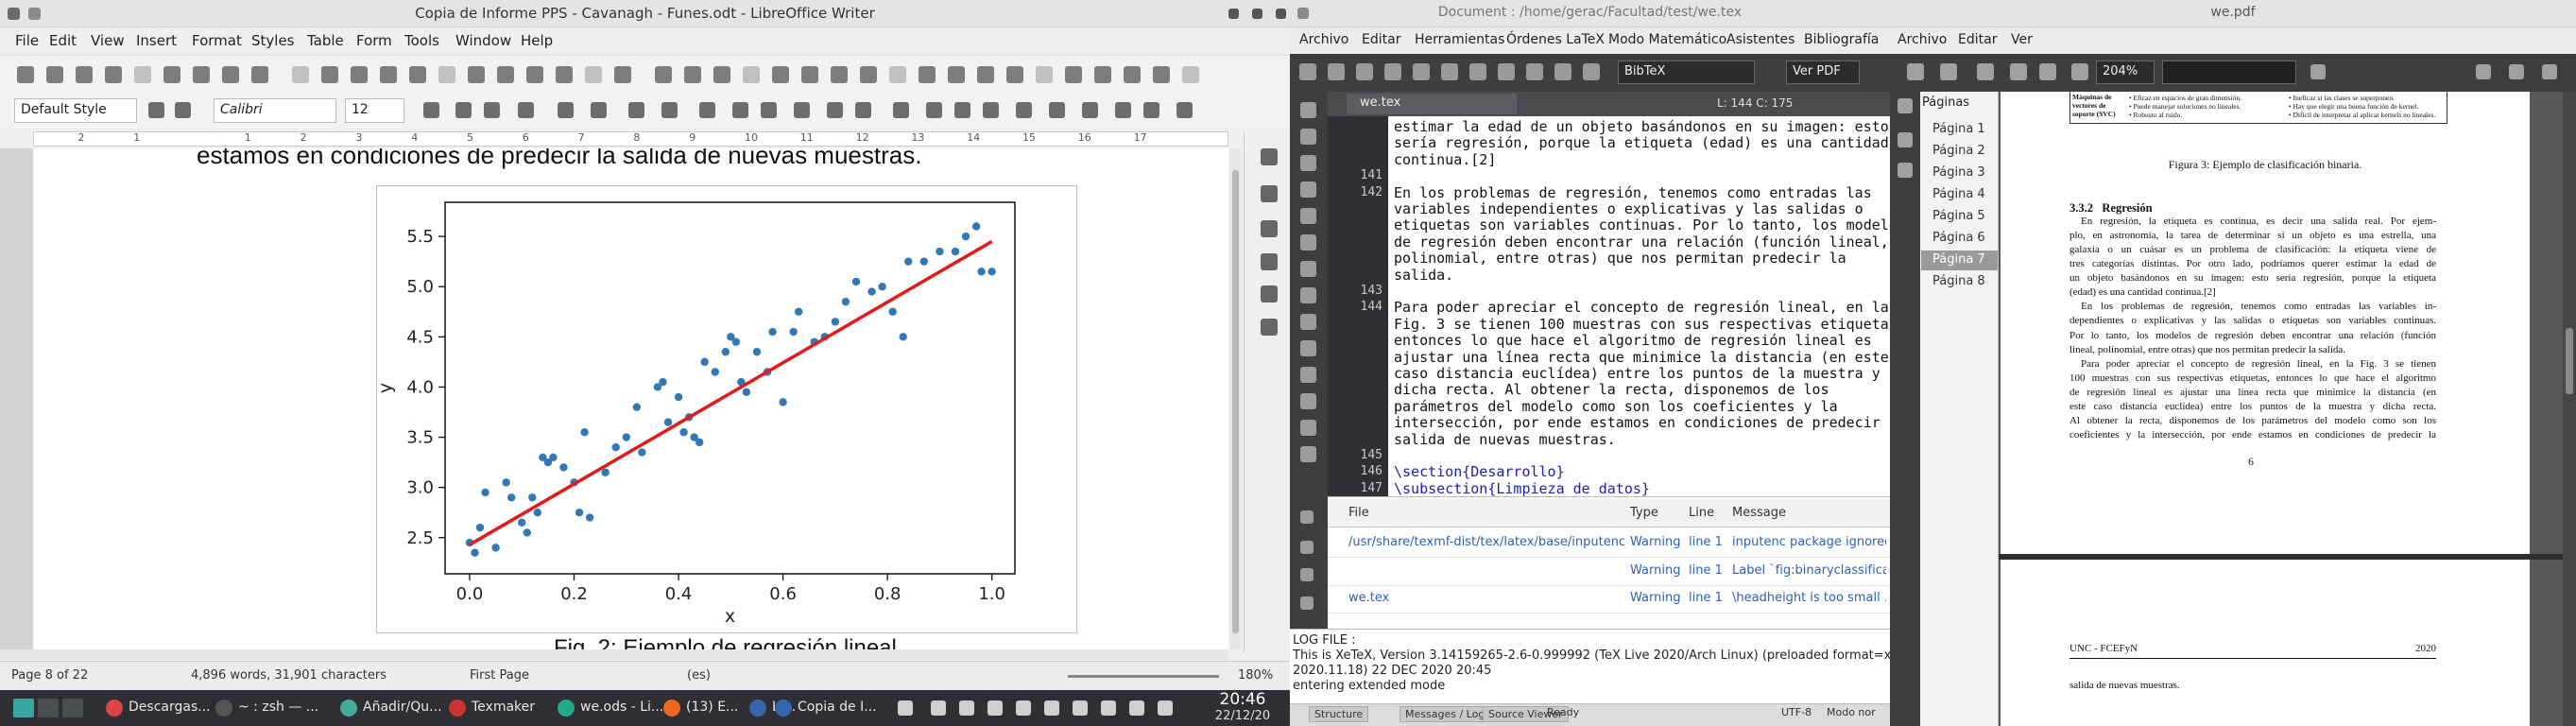 This screenshot has height=726, width=2576. What do you see at coordinates (1959, 261) in the screenshot?
I see `page-item: Página 7` at bounding box center [1959, 261].